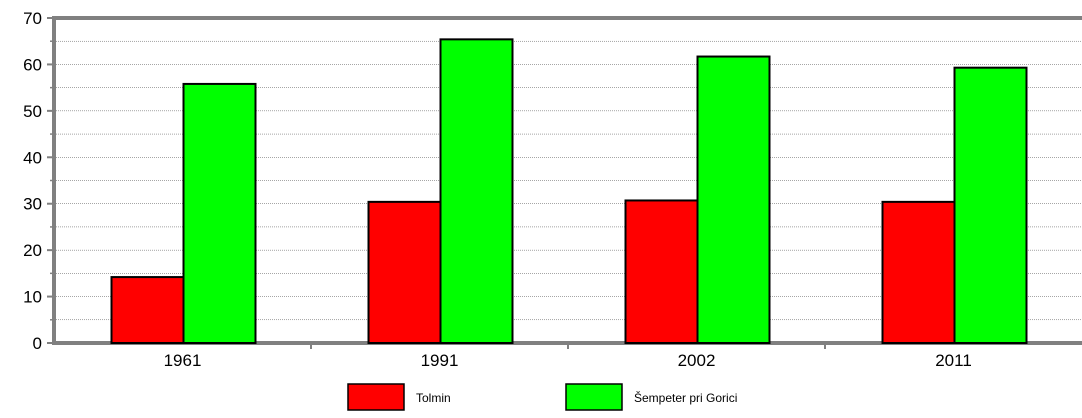  What do you see at coordinates (32, 64) in the screenshot?
I see `y-tick-label: 60` at bounding box center [32, 64].